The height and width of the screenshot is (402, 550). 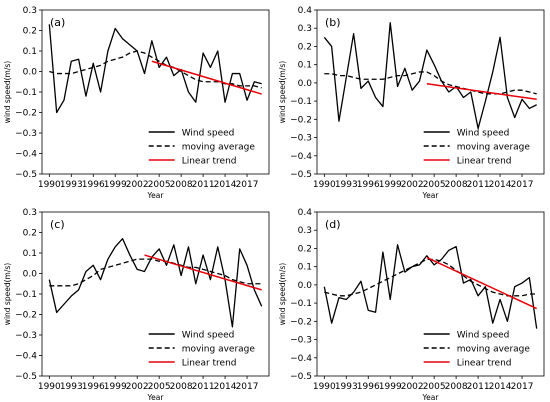 I want to click on panel-label: (b), so click(x=333, y=22).